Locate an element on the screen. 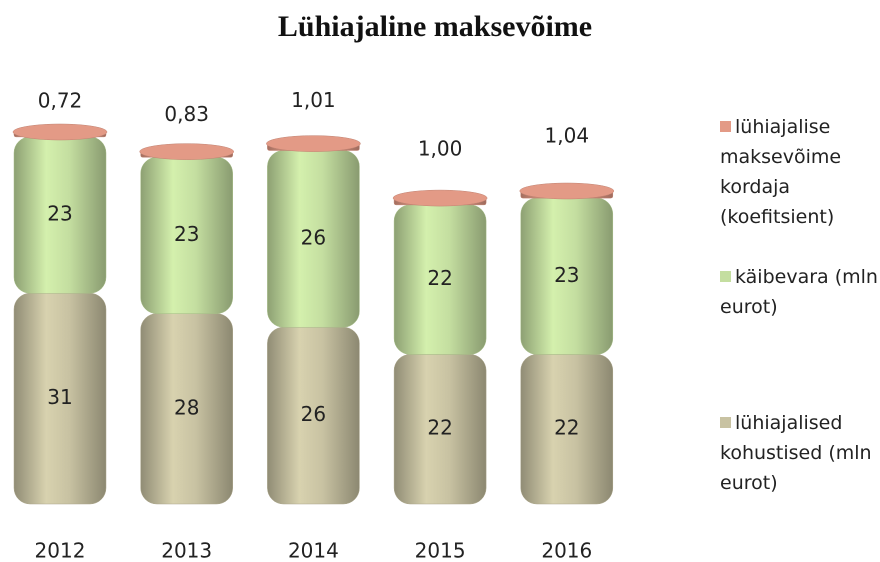  legend-item: lühiajalised kohustised (mln eurot) is located at coordinates (800, 453).